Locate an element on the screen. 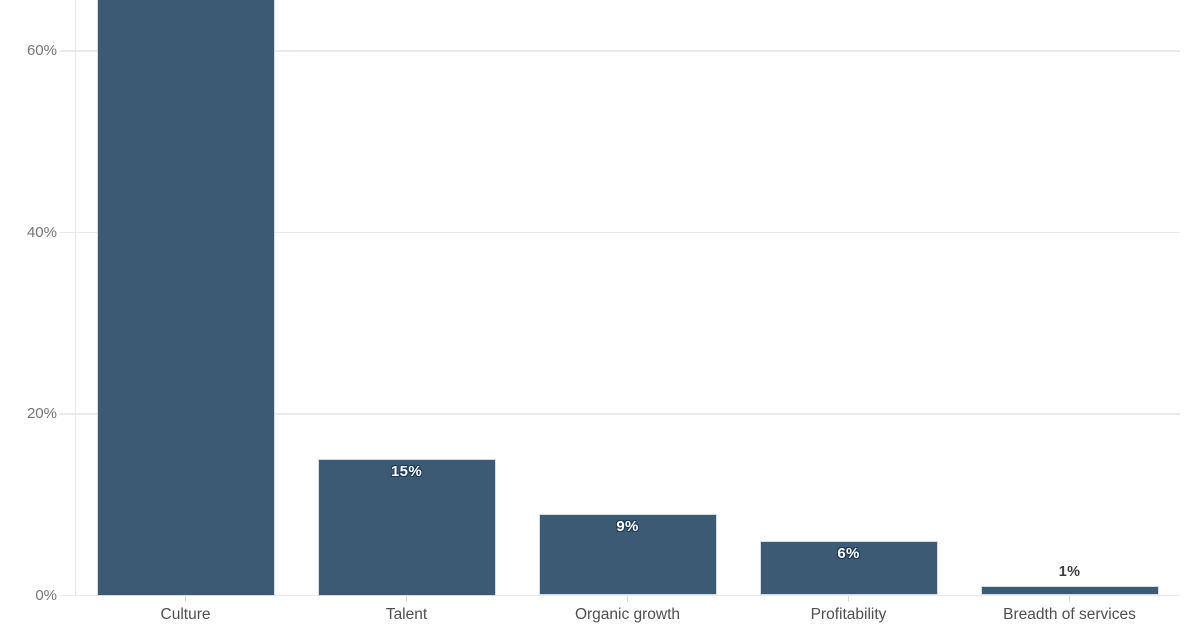 This screenshot has width=1200, height=630. bar-profitability is located at coordinates (848, 568).